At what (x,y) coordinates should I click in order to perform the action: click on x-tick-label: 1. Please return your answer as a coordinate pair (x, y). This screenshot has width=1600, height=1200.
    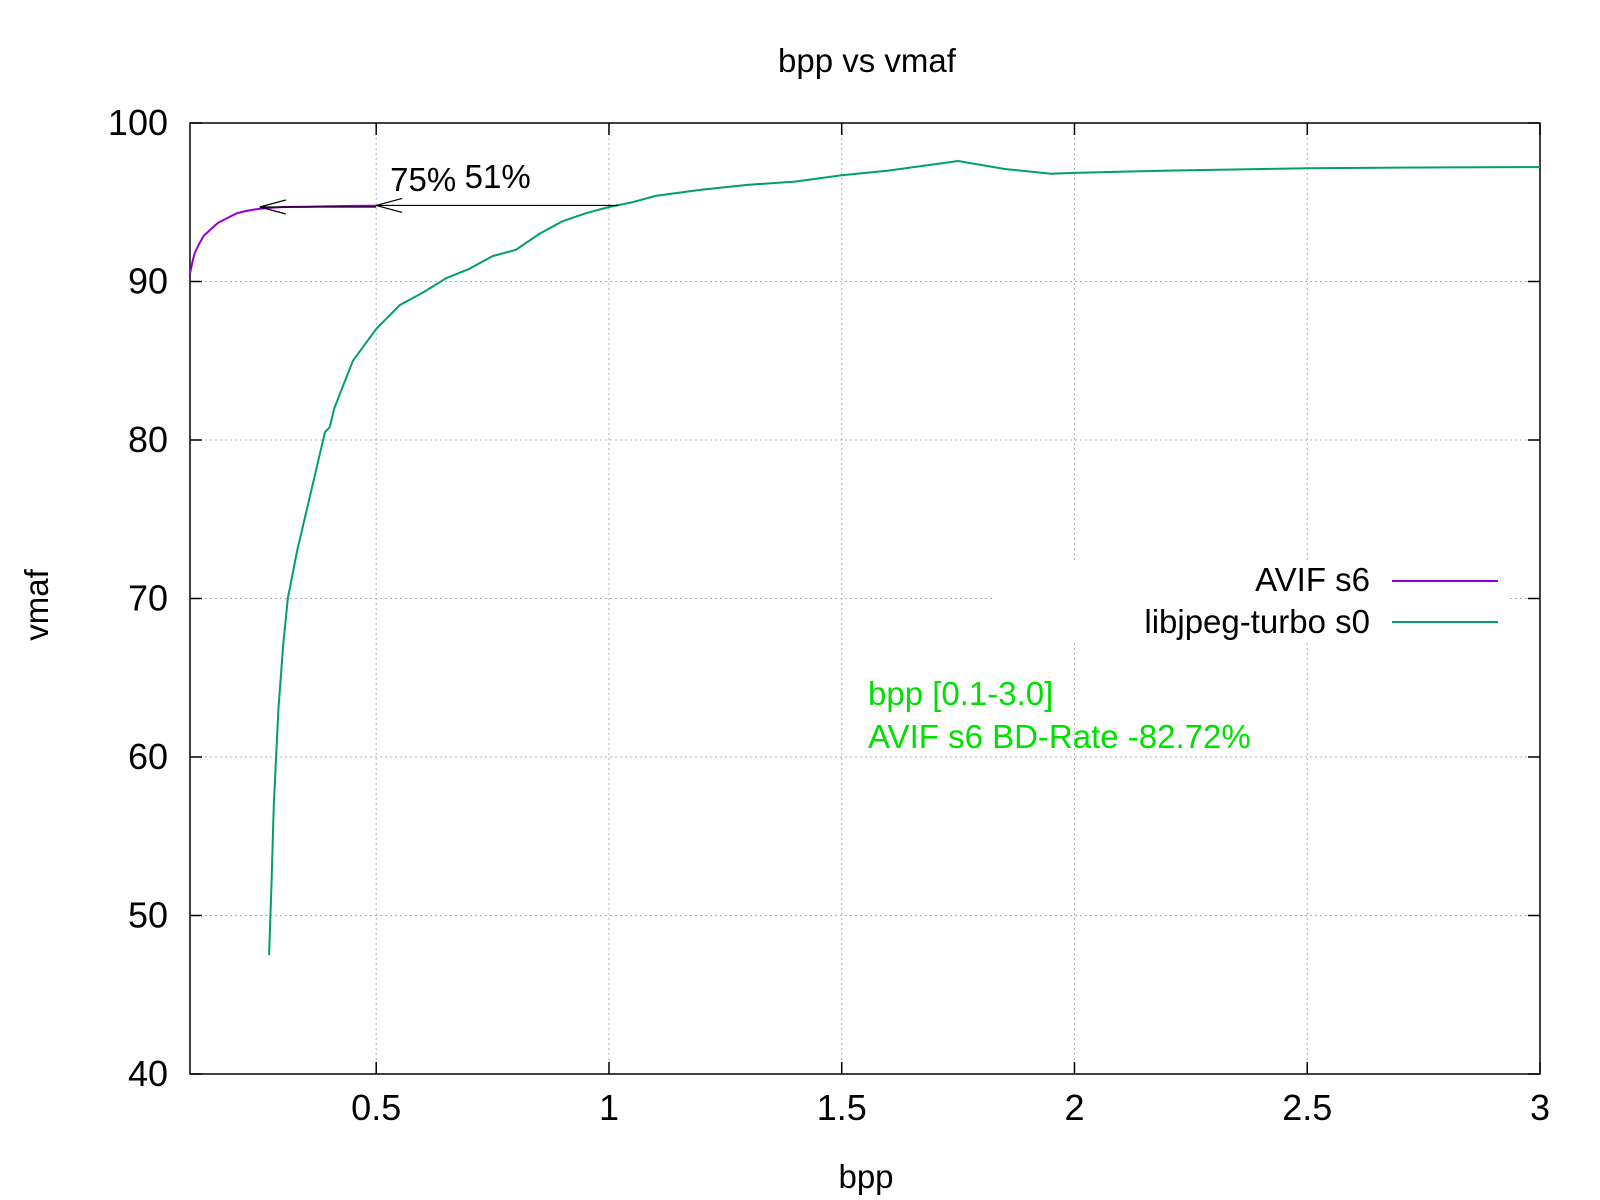
    Looking at the image, I should click on (609, 1107).